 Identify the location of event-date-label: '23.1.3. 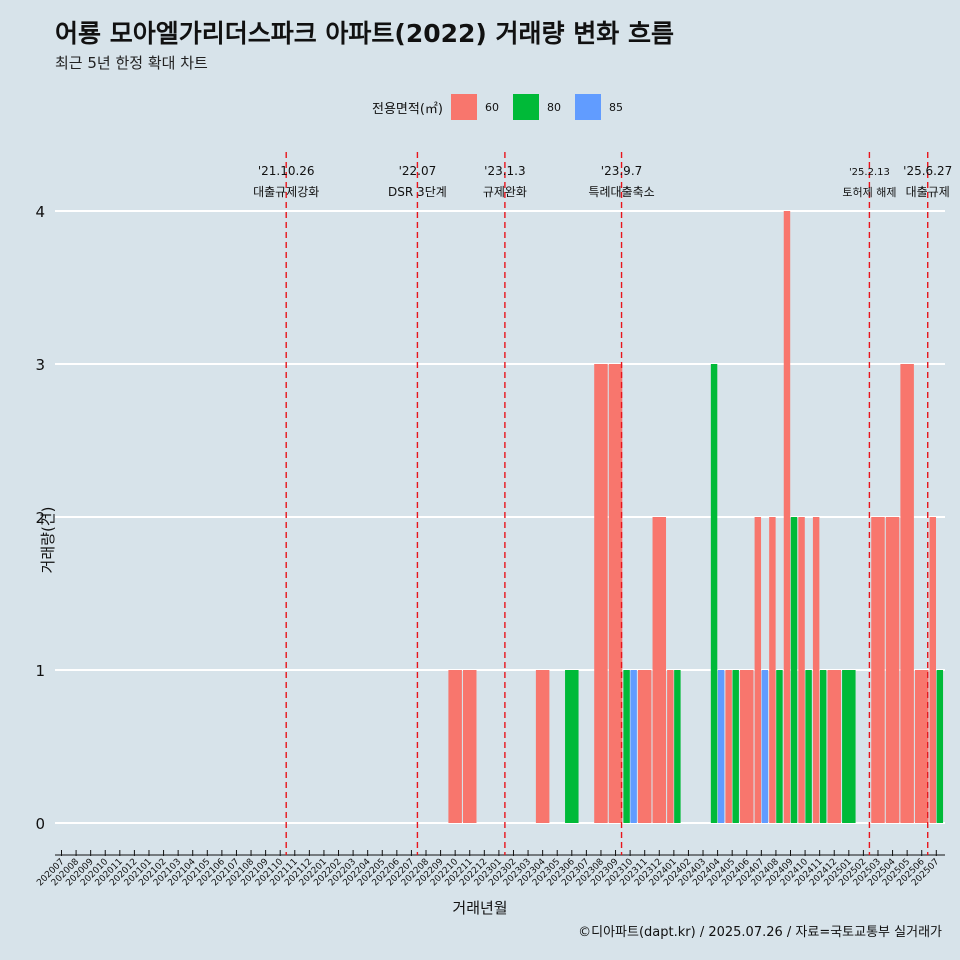
(504, 171).